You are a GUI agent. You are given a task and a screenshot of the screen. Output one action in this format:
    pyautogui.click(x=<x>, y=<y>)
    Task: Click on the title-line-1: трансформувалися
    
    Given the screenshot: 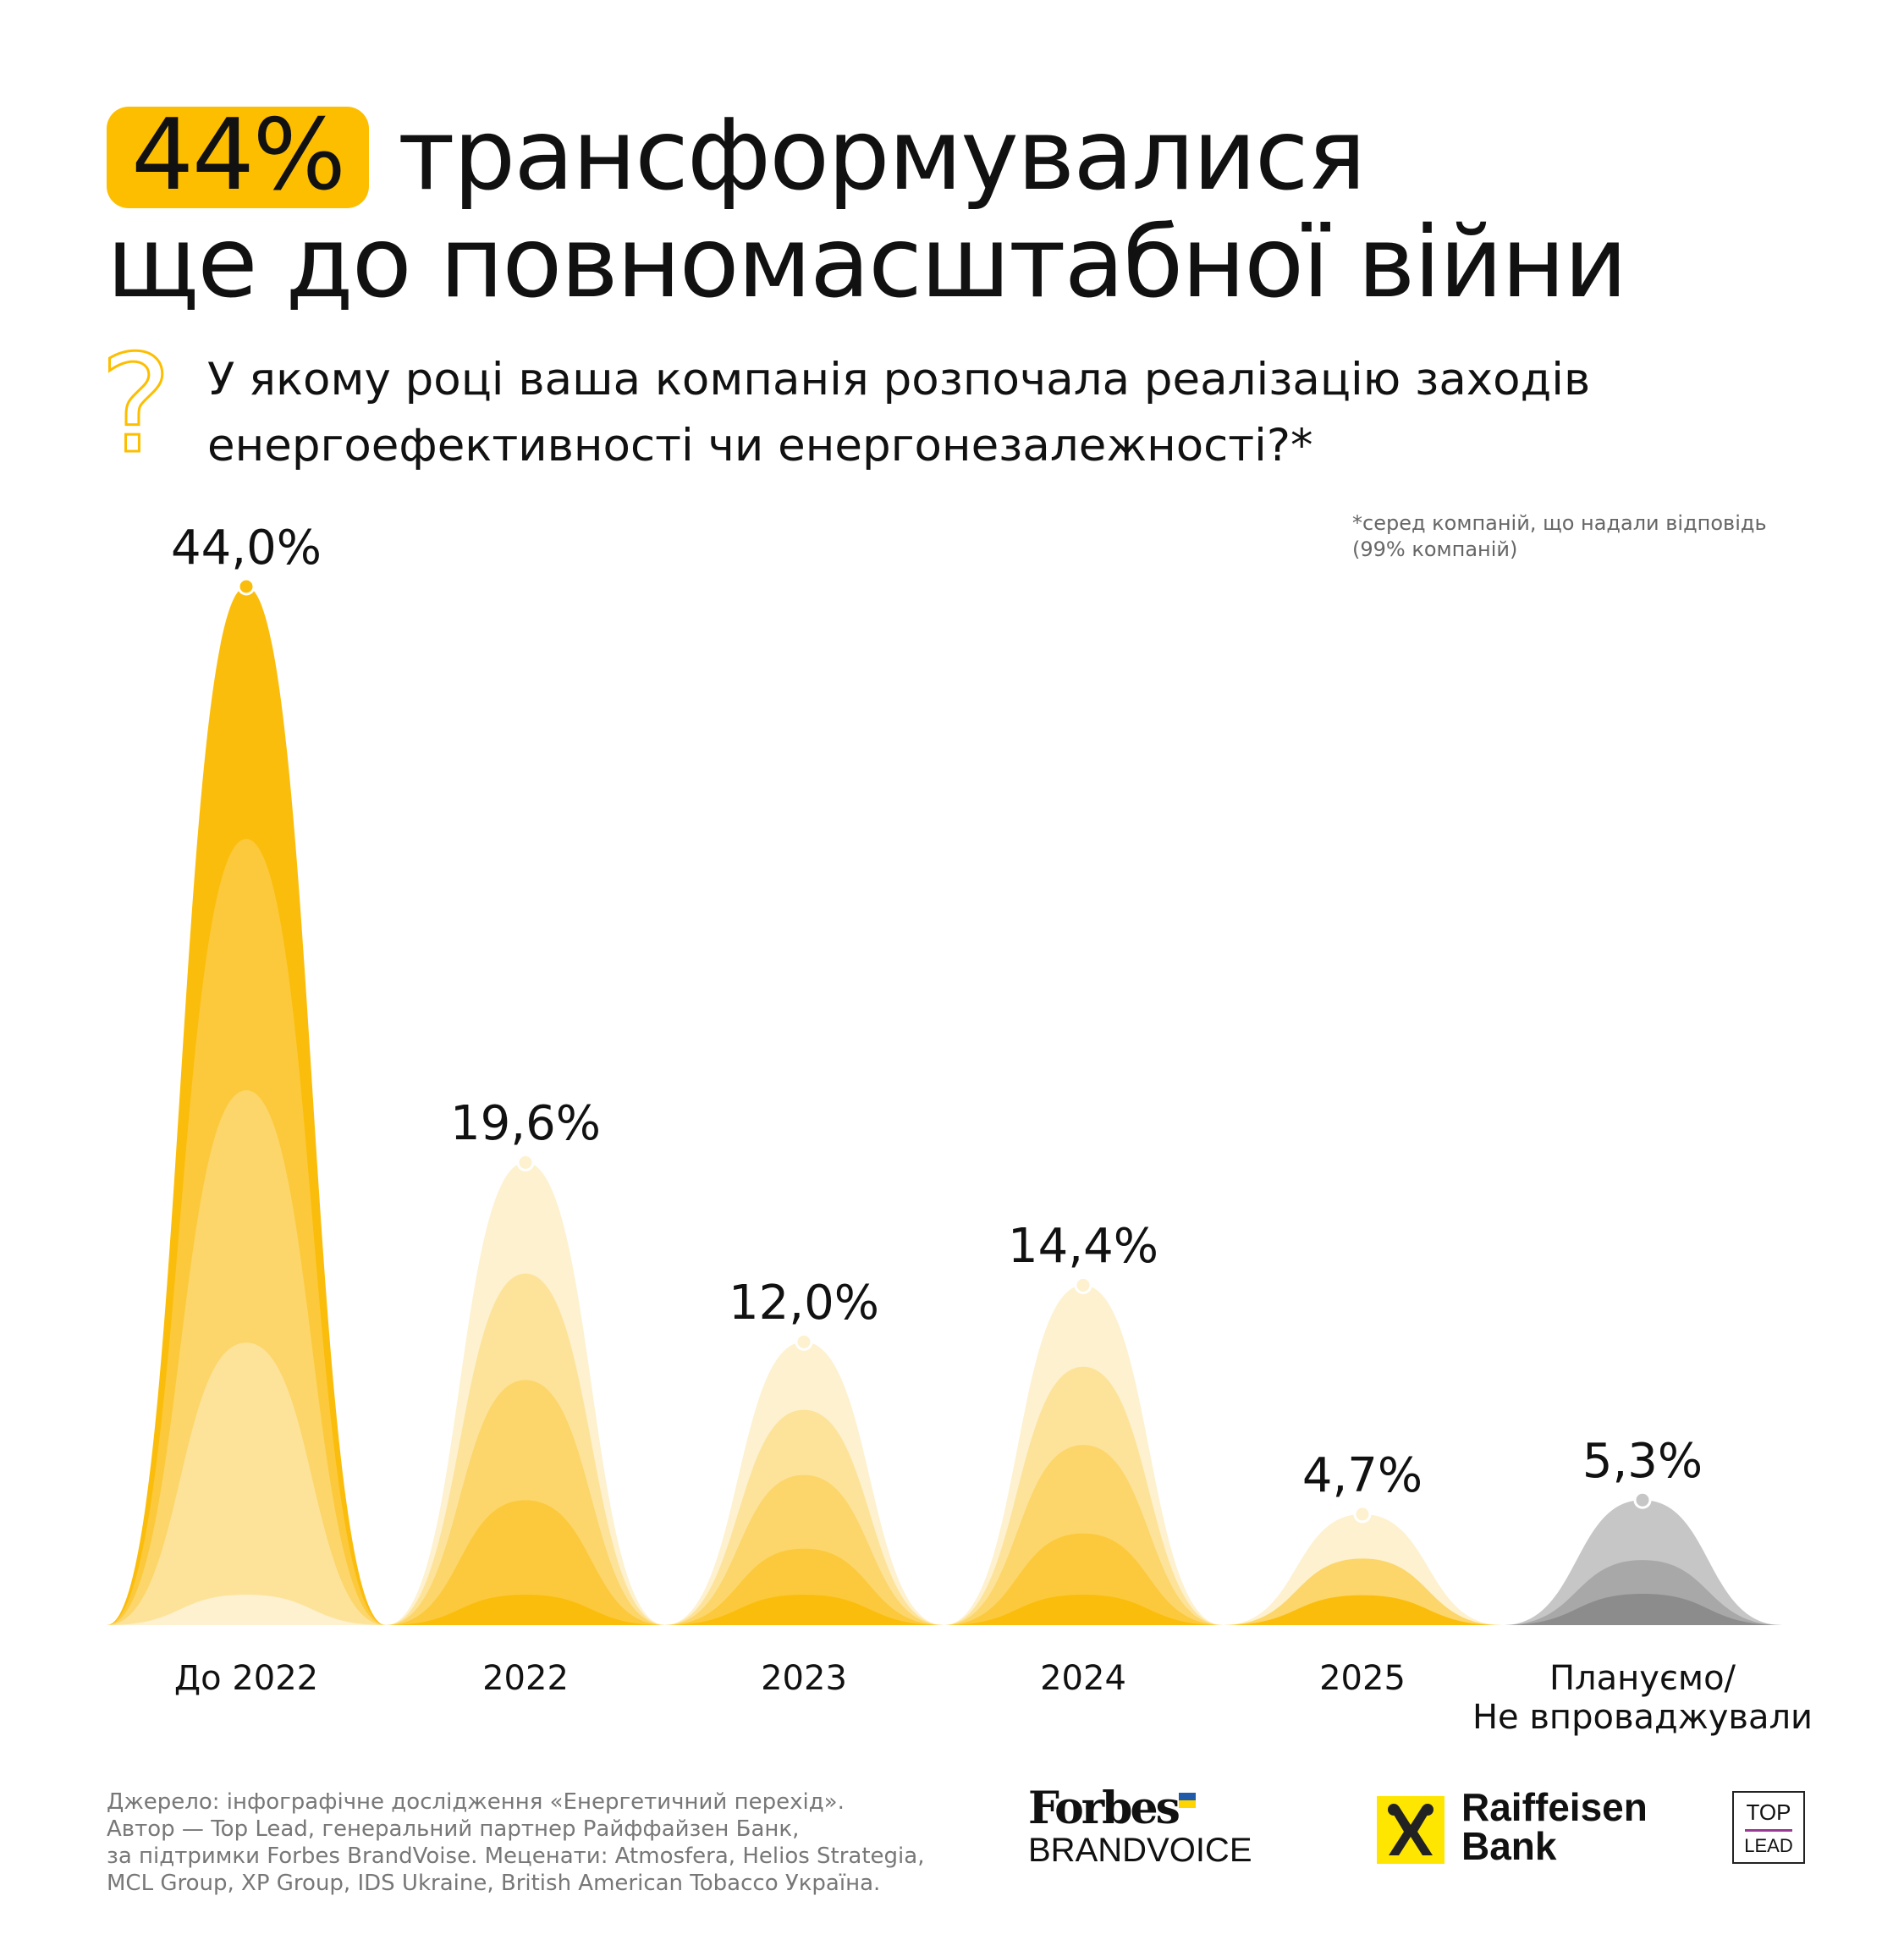 What is the action you would take?
    pyautogui.click(x=882, y=155)
    